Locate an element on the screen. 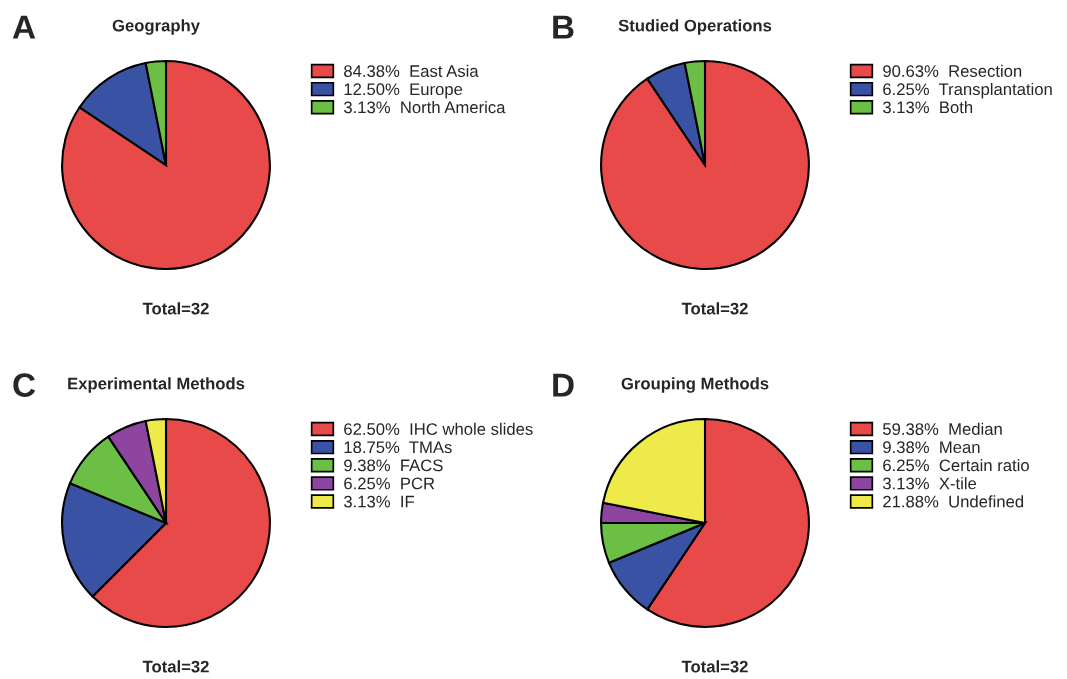 The width and height of the screenshot is (1067, 679). legend-label: 6.25% Certain ratio is located at coordinates (956, 465).